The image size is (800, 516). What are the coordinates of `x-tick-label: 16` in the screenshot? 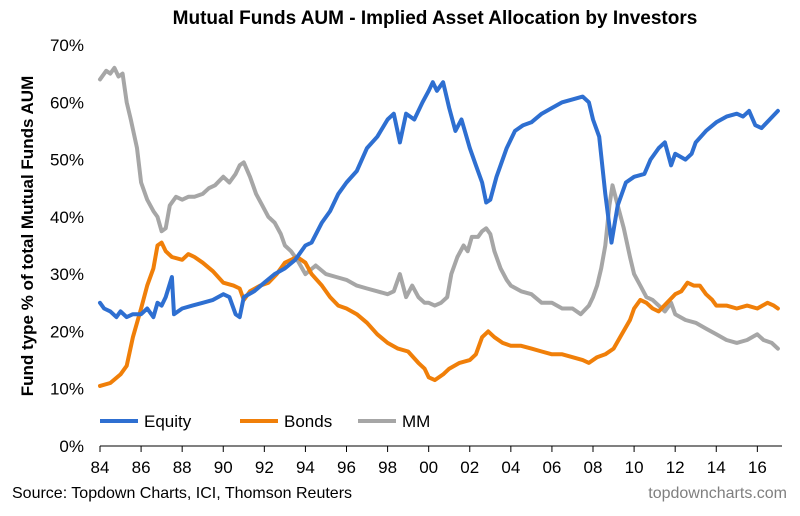 It's located at (757, 467).